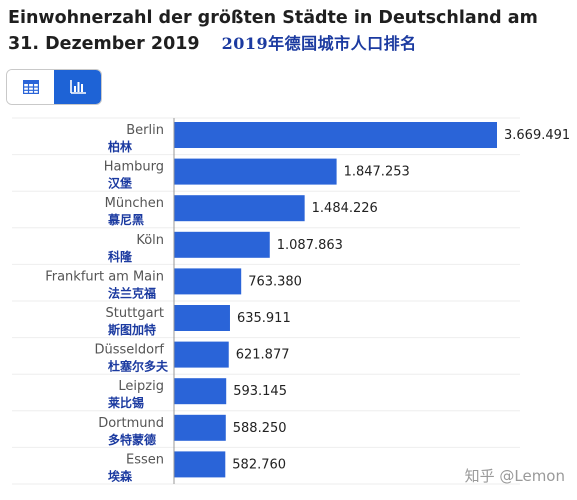 Image resolution: width=577 pixels, height=500 pixels. What do you see at coordinates (120, 183) in the screenshot?
I see `category-label-cn: 汉堡` at bounding box center [120, 183].